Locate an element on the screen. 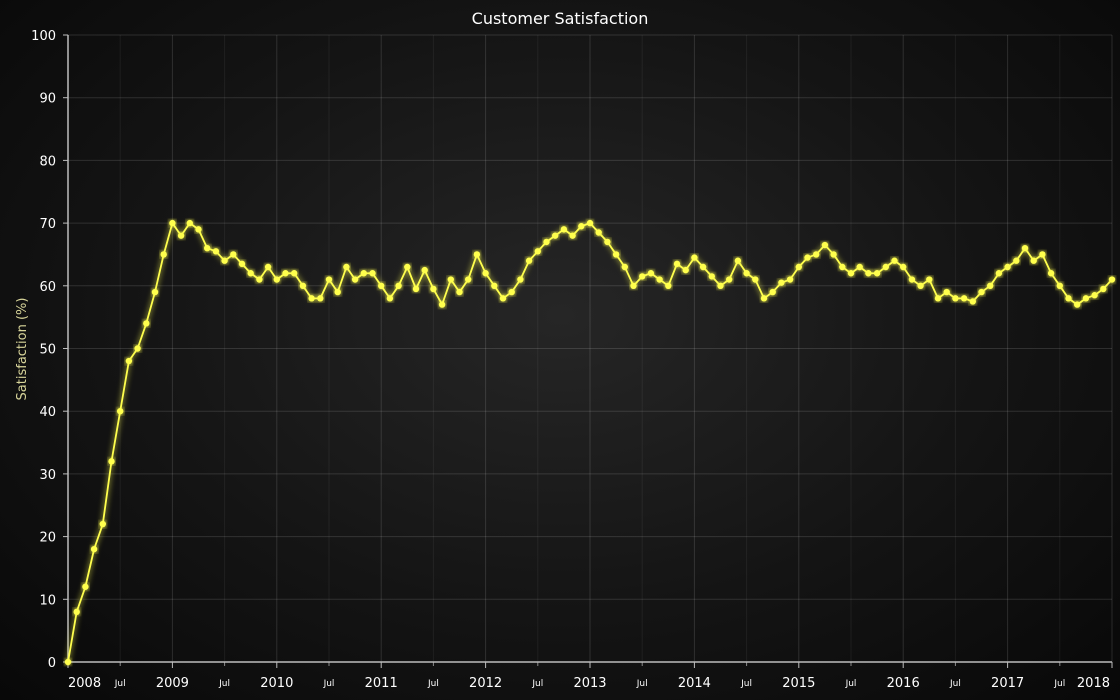 Image resolution: width=1120 pixels, height=700 pixels. y-tick-label: 30 is located at coordinates (47, 475).